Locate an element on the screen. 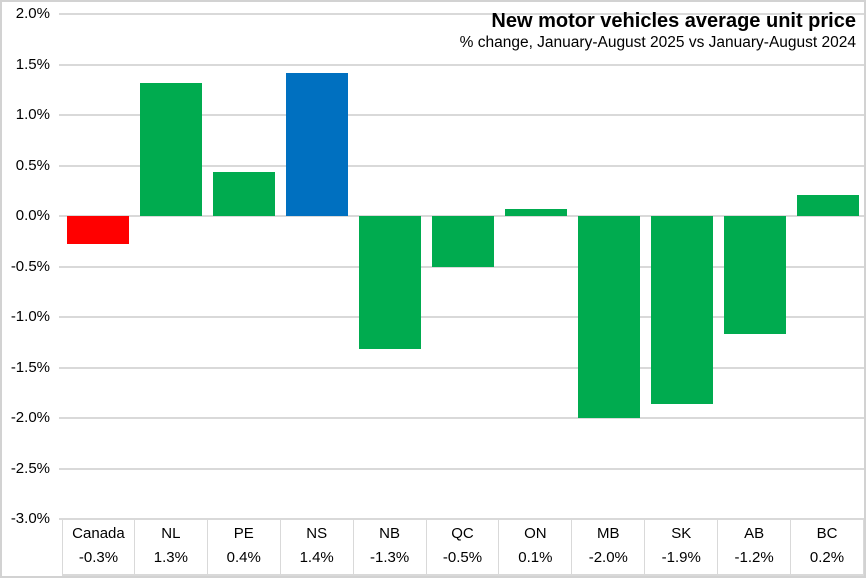 The height and width of the screenshot is (578, 866). table-value-label: 0.1% is located at coordinates (535, 558).